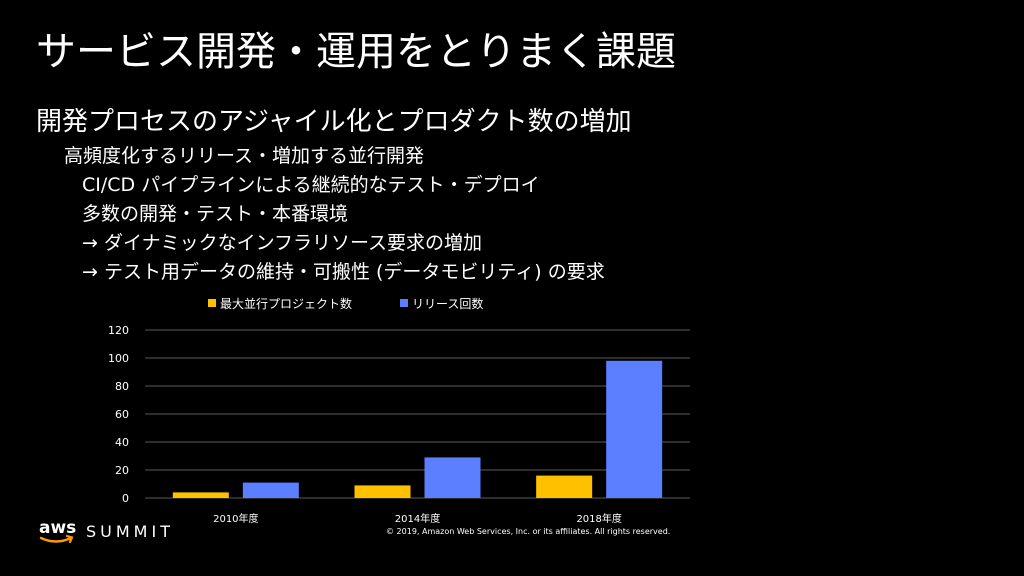 The image size is (1024, 576). I want to click on y-tick-label: 40, so click(122, 442).